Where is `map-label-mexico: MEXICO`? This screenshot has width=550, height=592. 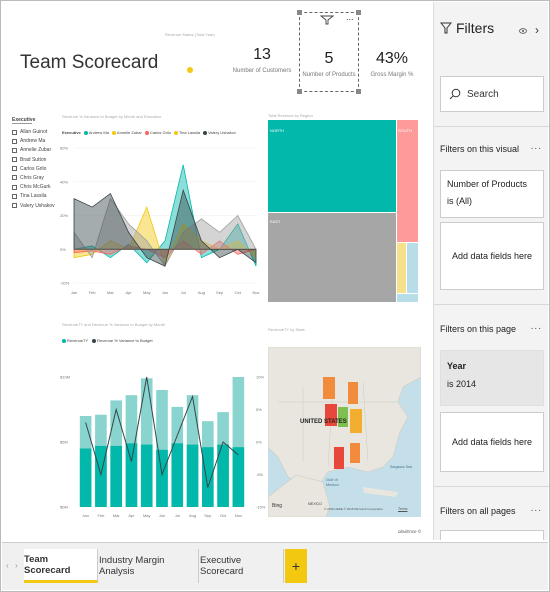
map-label-mexico: MEXICO is located at coordinates (315, 504).